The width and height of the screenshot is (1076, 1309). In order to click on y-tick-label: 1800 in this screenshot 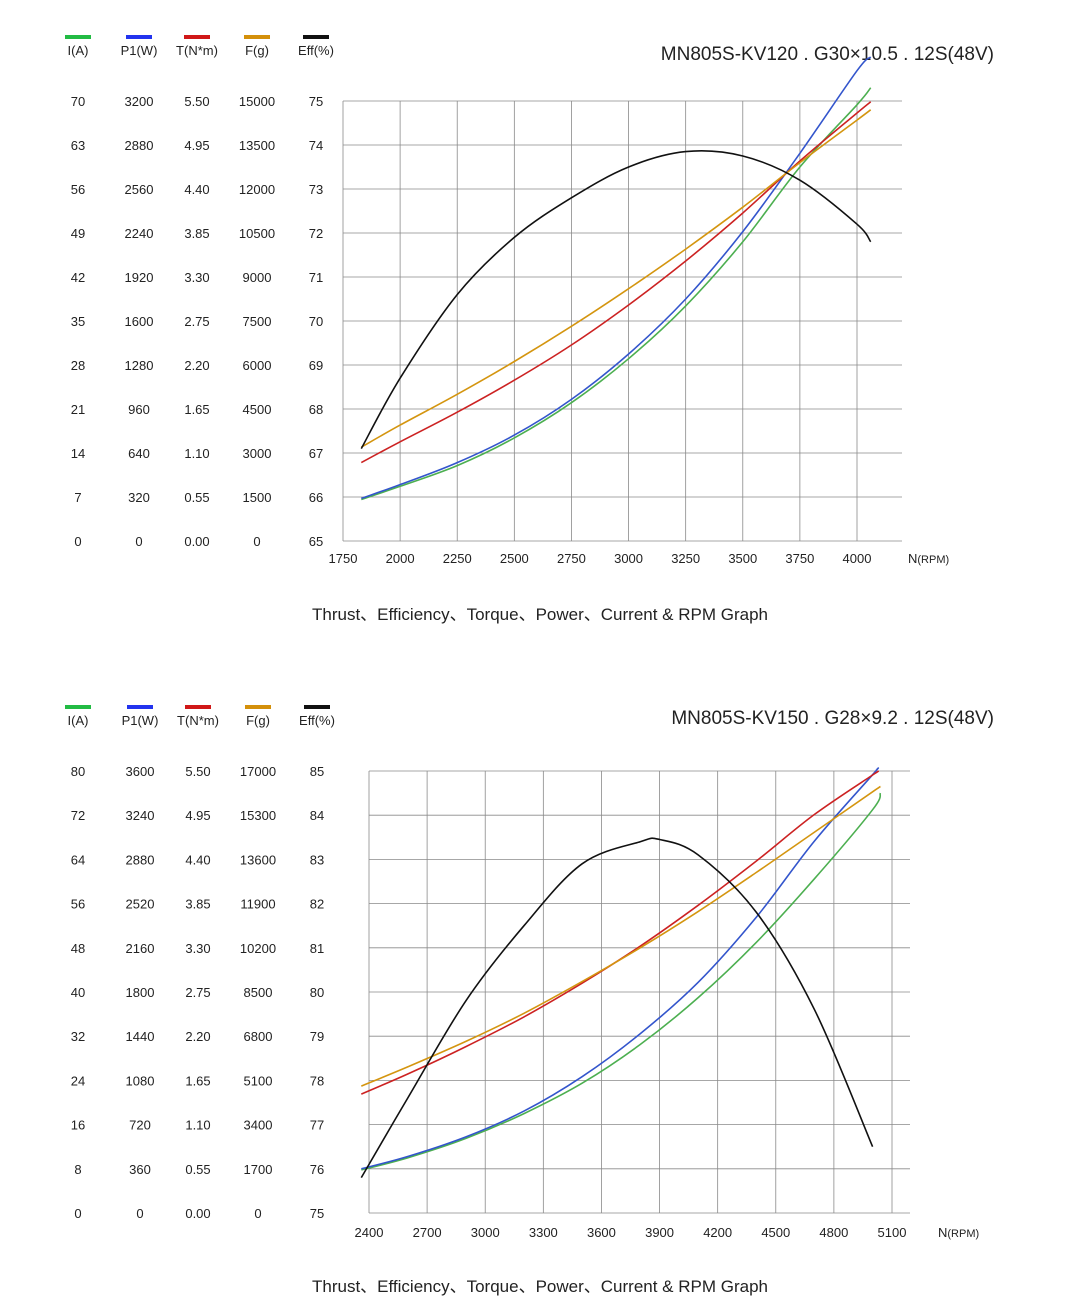, I will do `click(140, 992)`.